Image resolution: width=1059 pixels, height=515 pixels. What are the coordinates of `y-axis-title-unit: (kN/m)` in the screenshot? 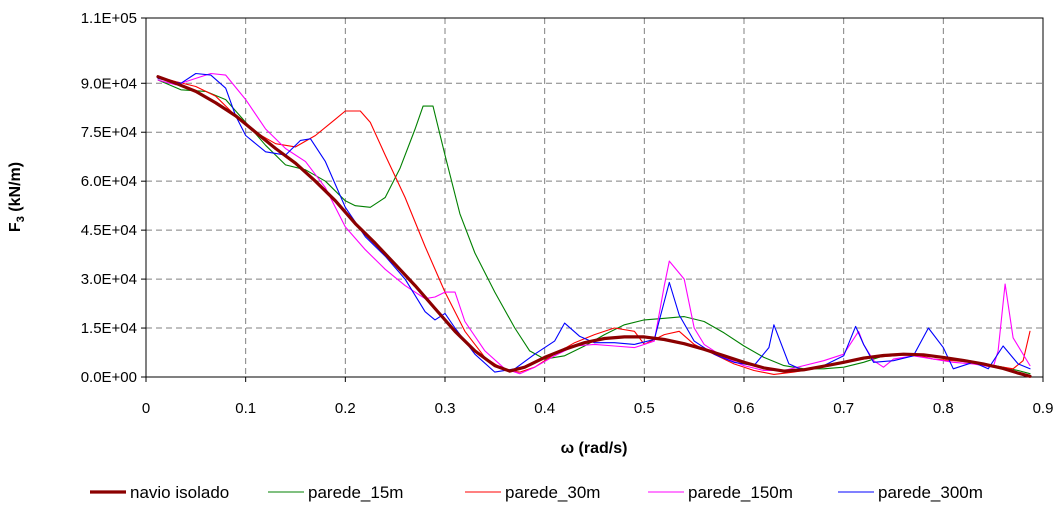 It's located at (15, 189).